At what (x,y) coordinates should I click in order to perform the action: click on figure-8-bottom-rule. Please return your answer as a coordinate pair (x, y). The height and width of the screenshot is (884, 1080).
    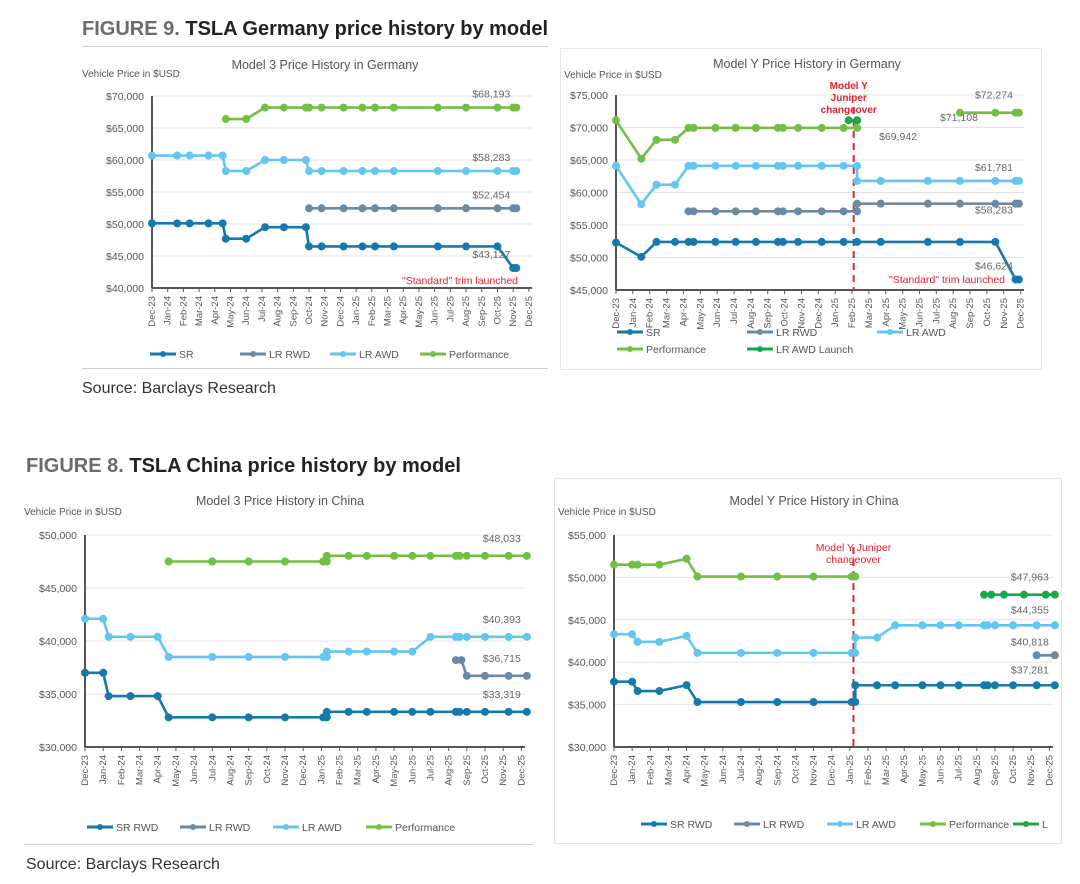
    Looking at the image, I should click on (279, 844).